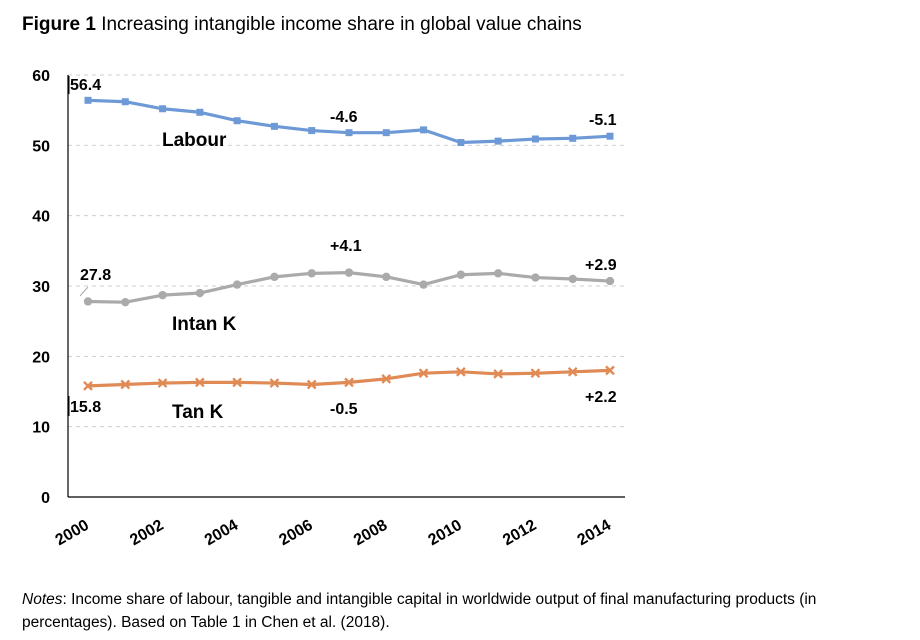 Image resolution: width=920 pixels, height=640 pixels. Describe the element at coordinates (204, 324) in the screenshot. I see `intan-k-series-label: Intan K` at that location.